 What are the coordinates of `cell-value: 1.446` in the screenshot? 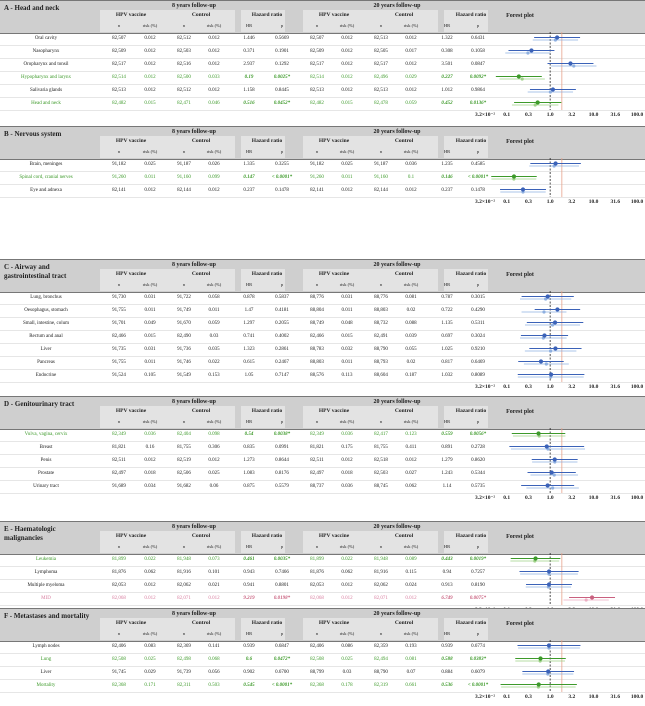 It's located at (249, 38).